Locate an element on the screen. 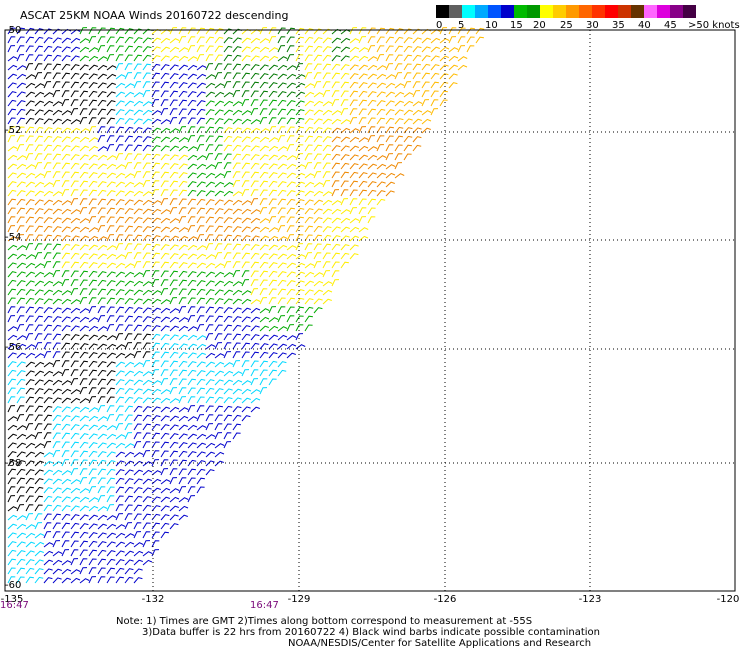 The width and height of the screenshot is (740, 650). colorbar-label: 35 is located at coordinates (618, 25).